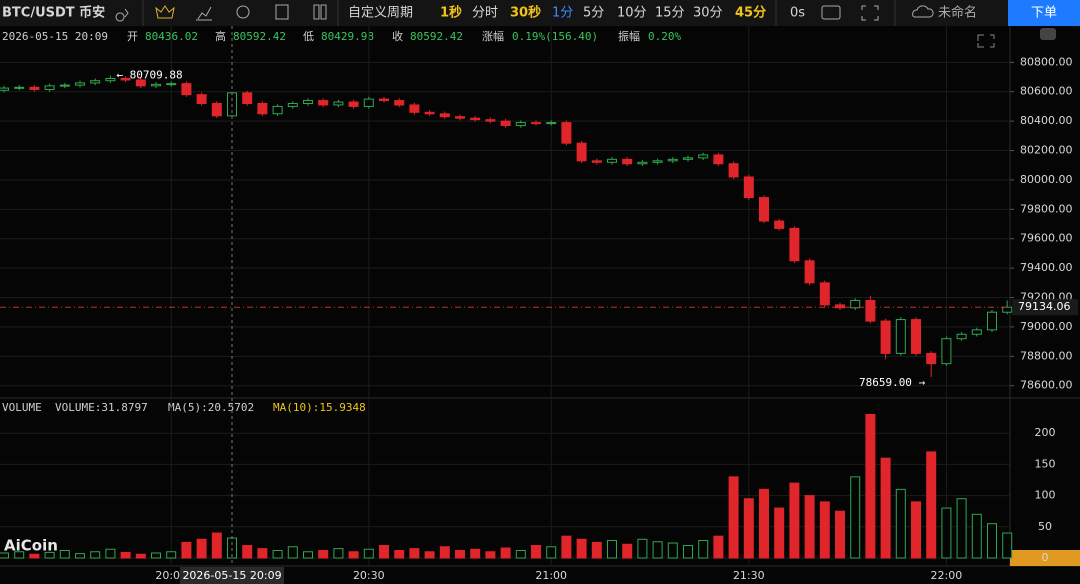 This screenshot has width=1080, height=584. What do you see at coordinates (1045, 557) in the screenshot?
I see `y2-tick-label: 0` at bounding box center [1045, 557].